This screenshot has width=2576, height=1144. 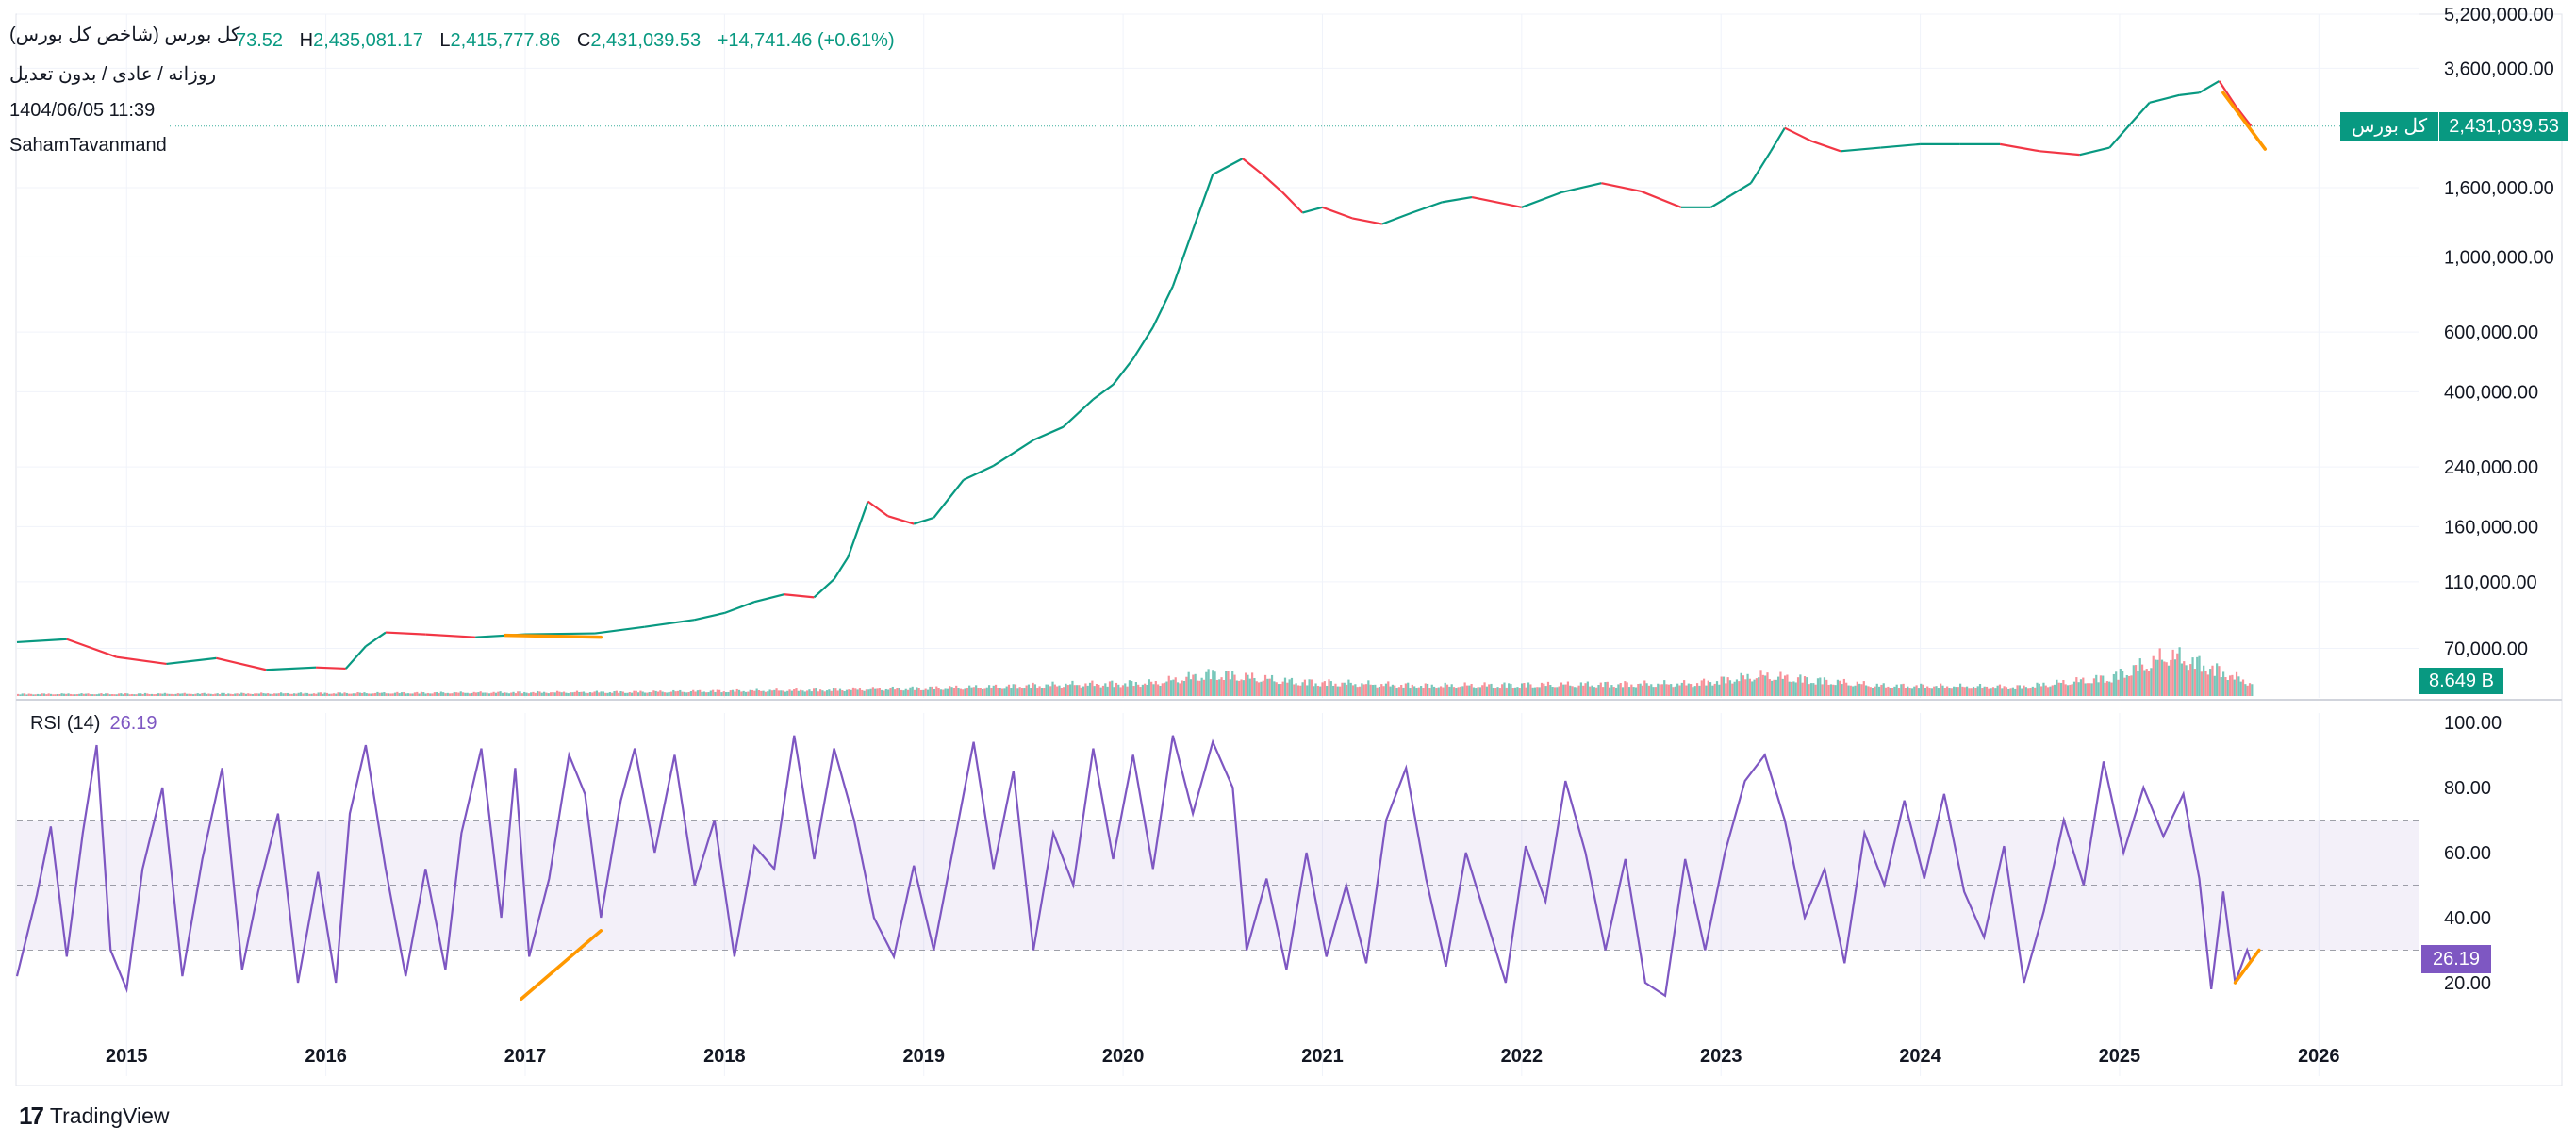 What do you see at coordinates (94, 1116) in the screenshot?
I see `tradingview-brand: 17 TradingView` at bounding box center [94, 1116].